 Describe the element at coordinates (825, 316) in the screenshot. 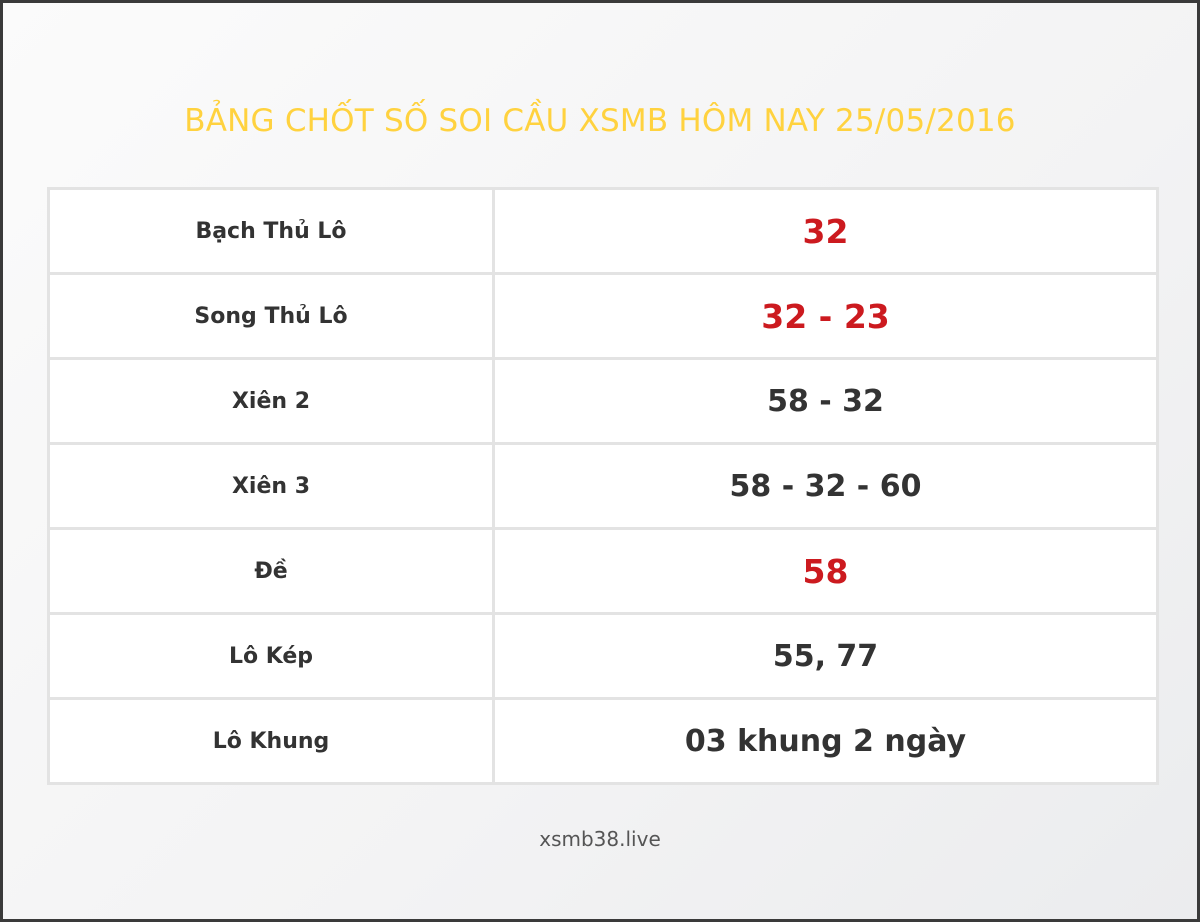

I see `row-value: 32 - 23` at that location.